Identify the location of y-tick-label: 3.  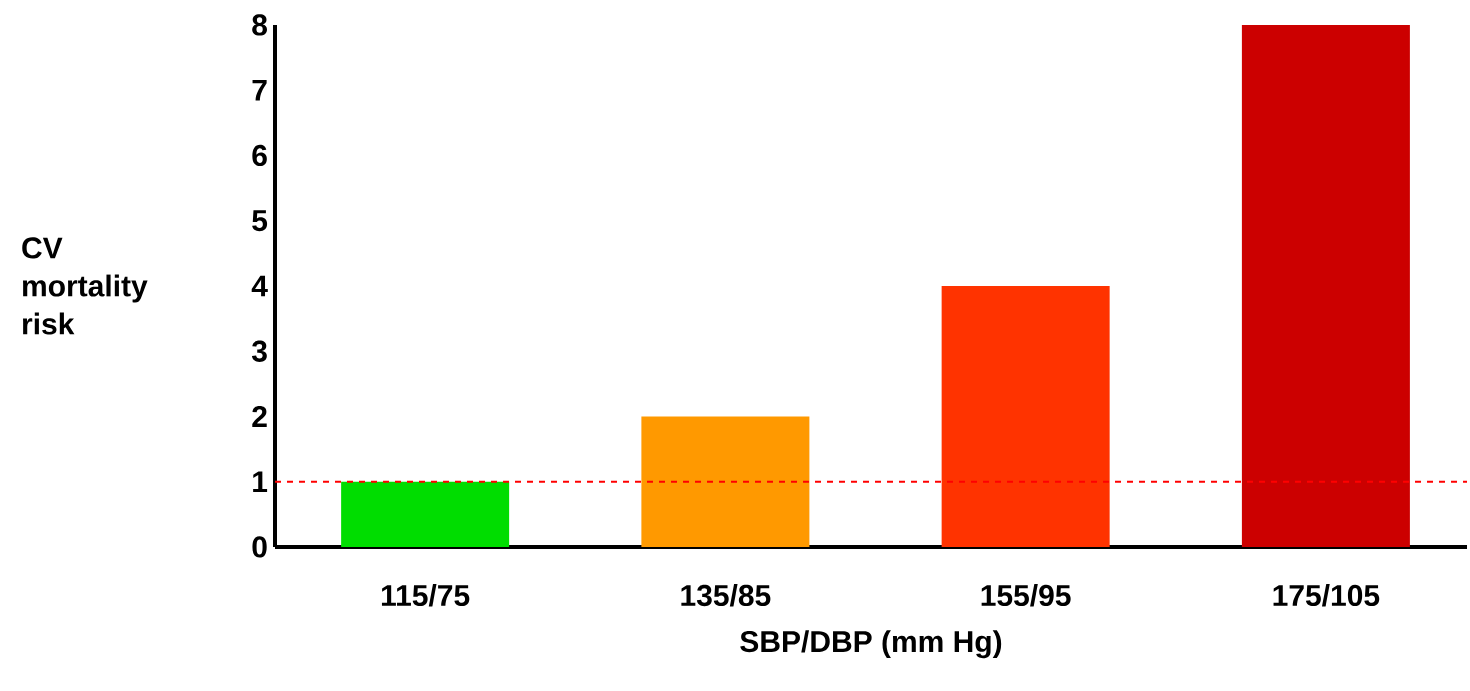
(259, 351).